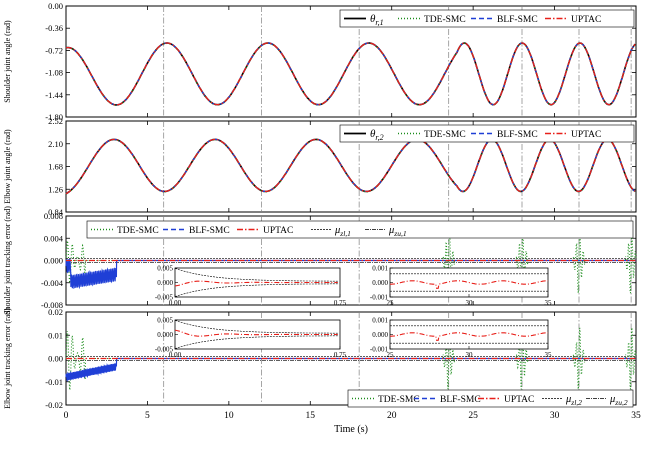 This screenshot has height=452, width=668. What do you see at coordinates (636, 416) in the screenshot?
I see `x-tick-label: 35` at bounding box center [636, 416].